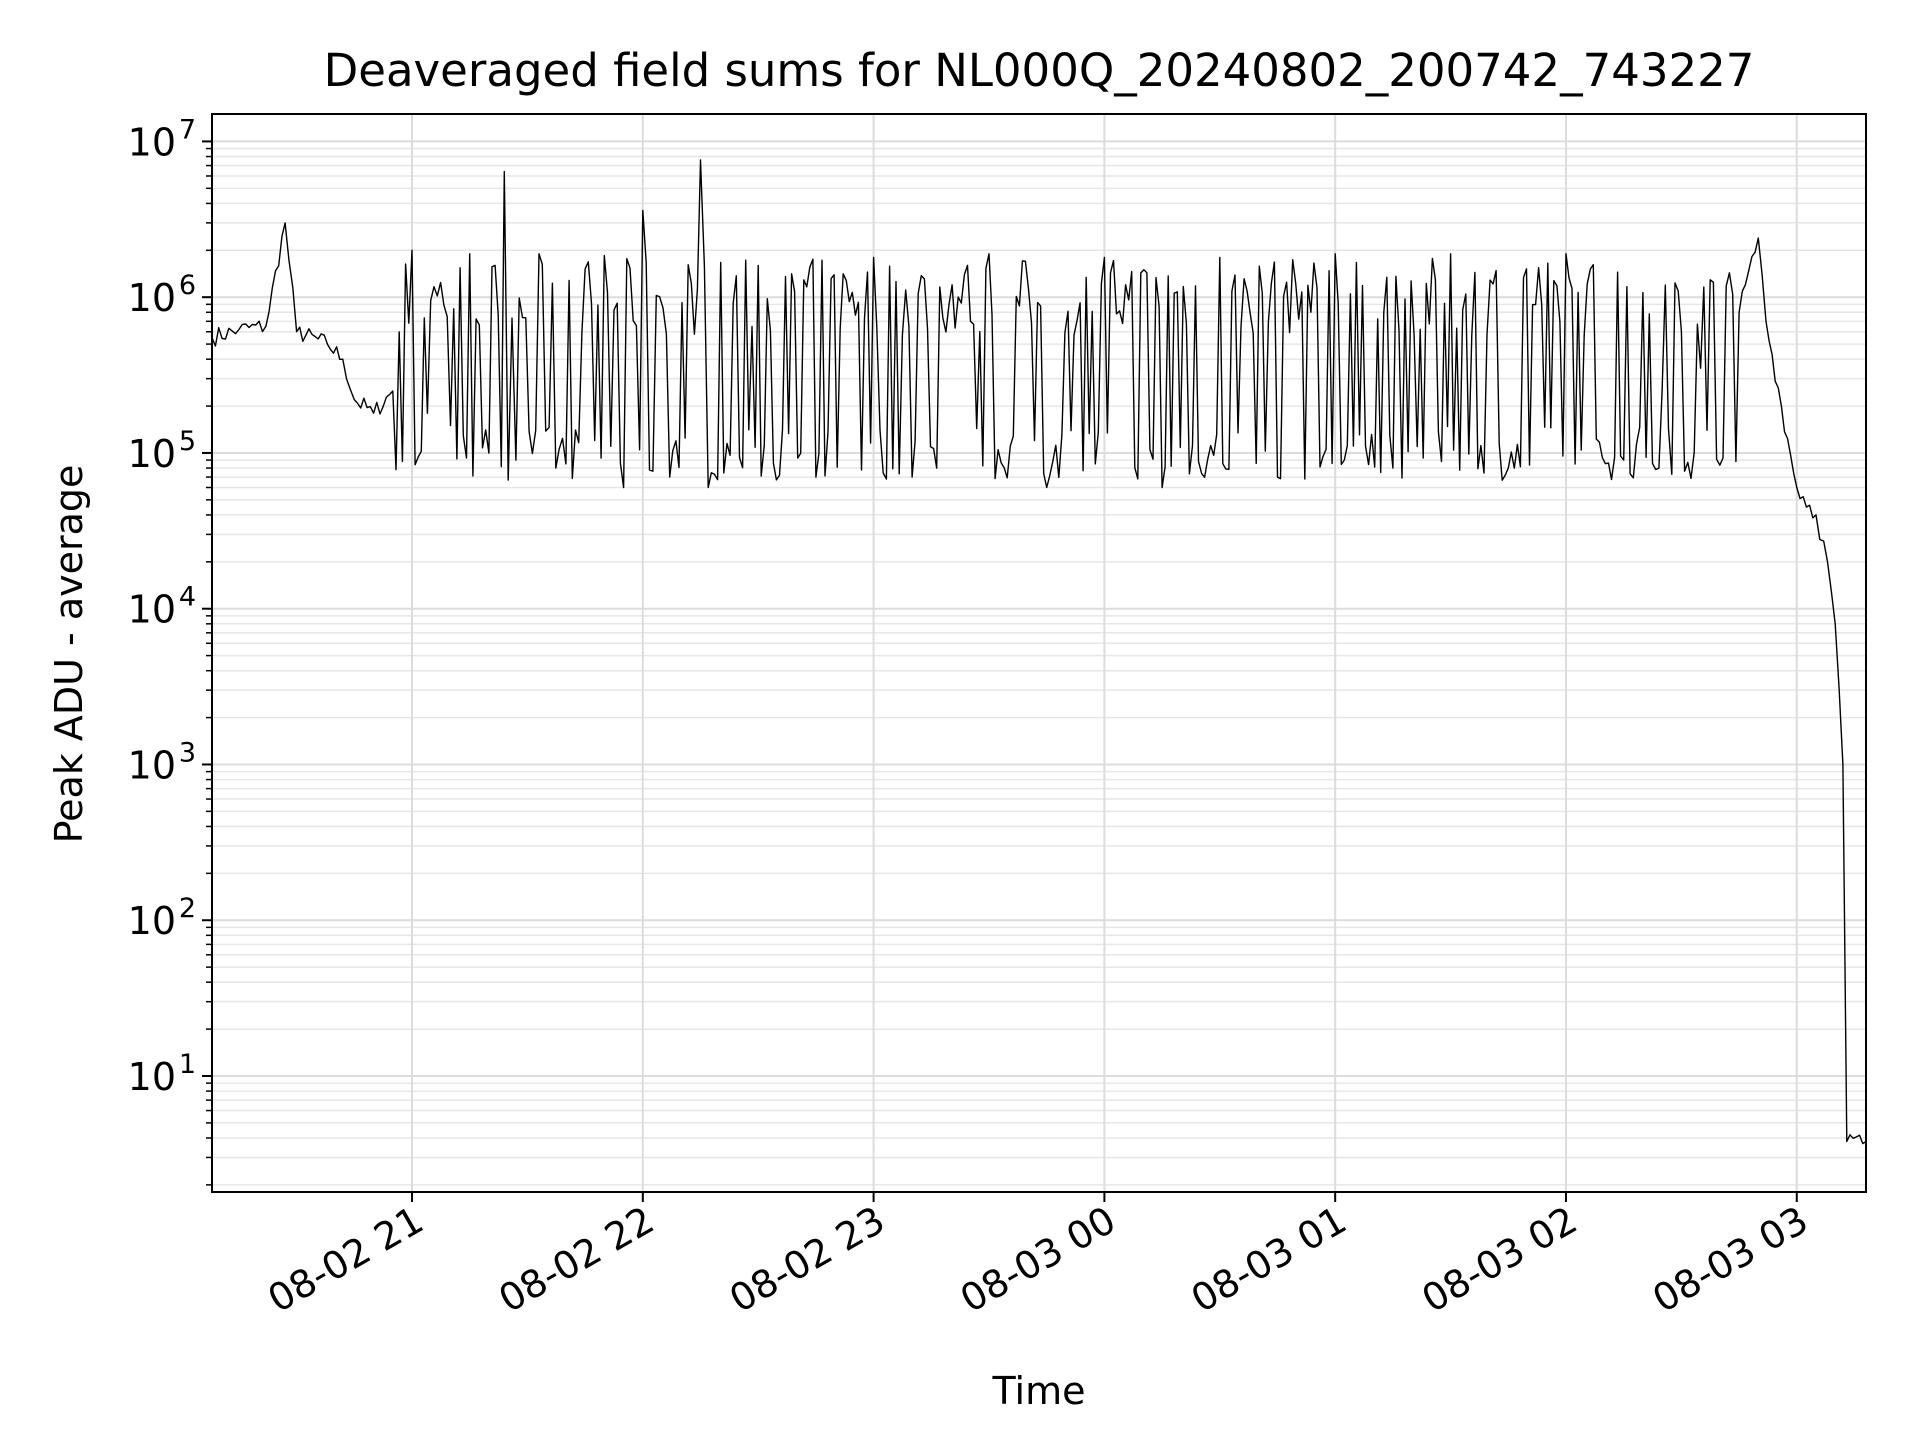 The height and width of the screenshot is (1440, 1920). What do you see at coordinates (162, 295) in the screenshot?
I see `y-tick-label: 10 6` at bounding box center [162, 295].